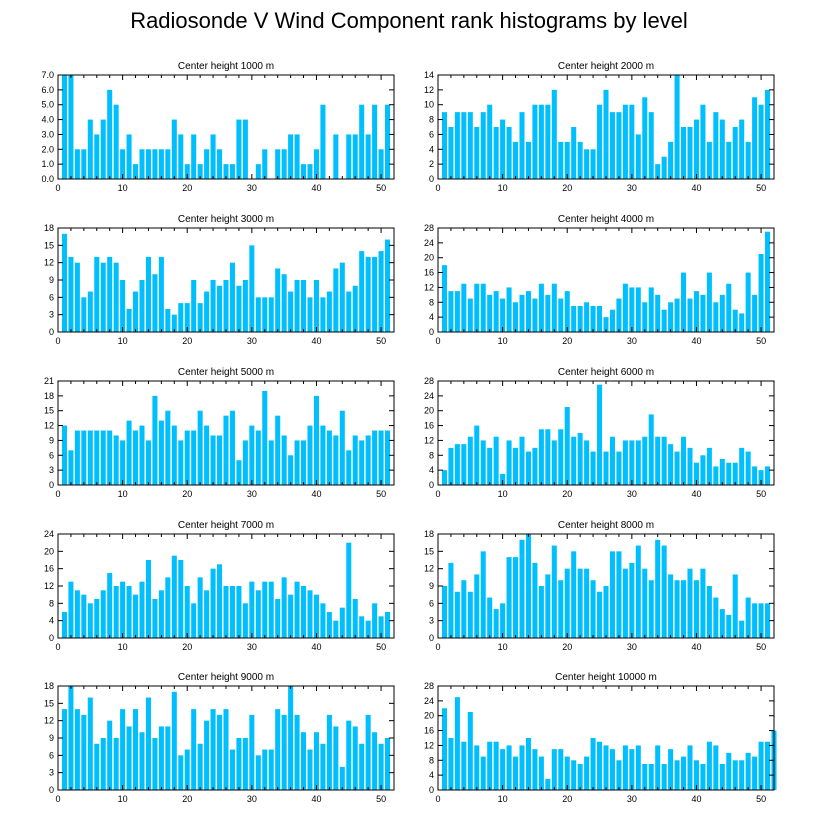 The image size is (818, 824). Describe the element at coordinates (437, 341) in the screenshot. I see `x-tick-label: 0` at that location.